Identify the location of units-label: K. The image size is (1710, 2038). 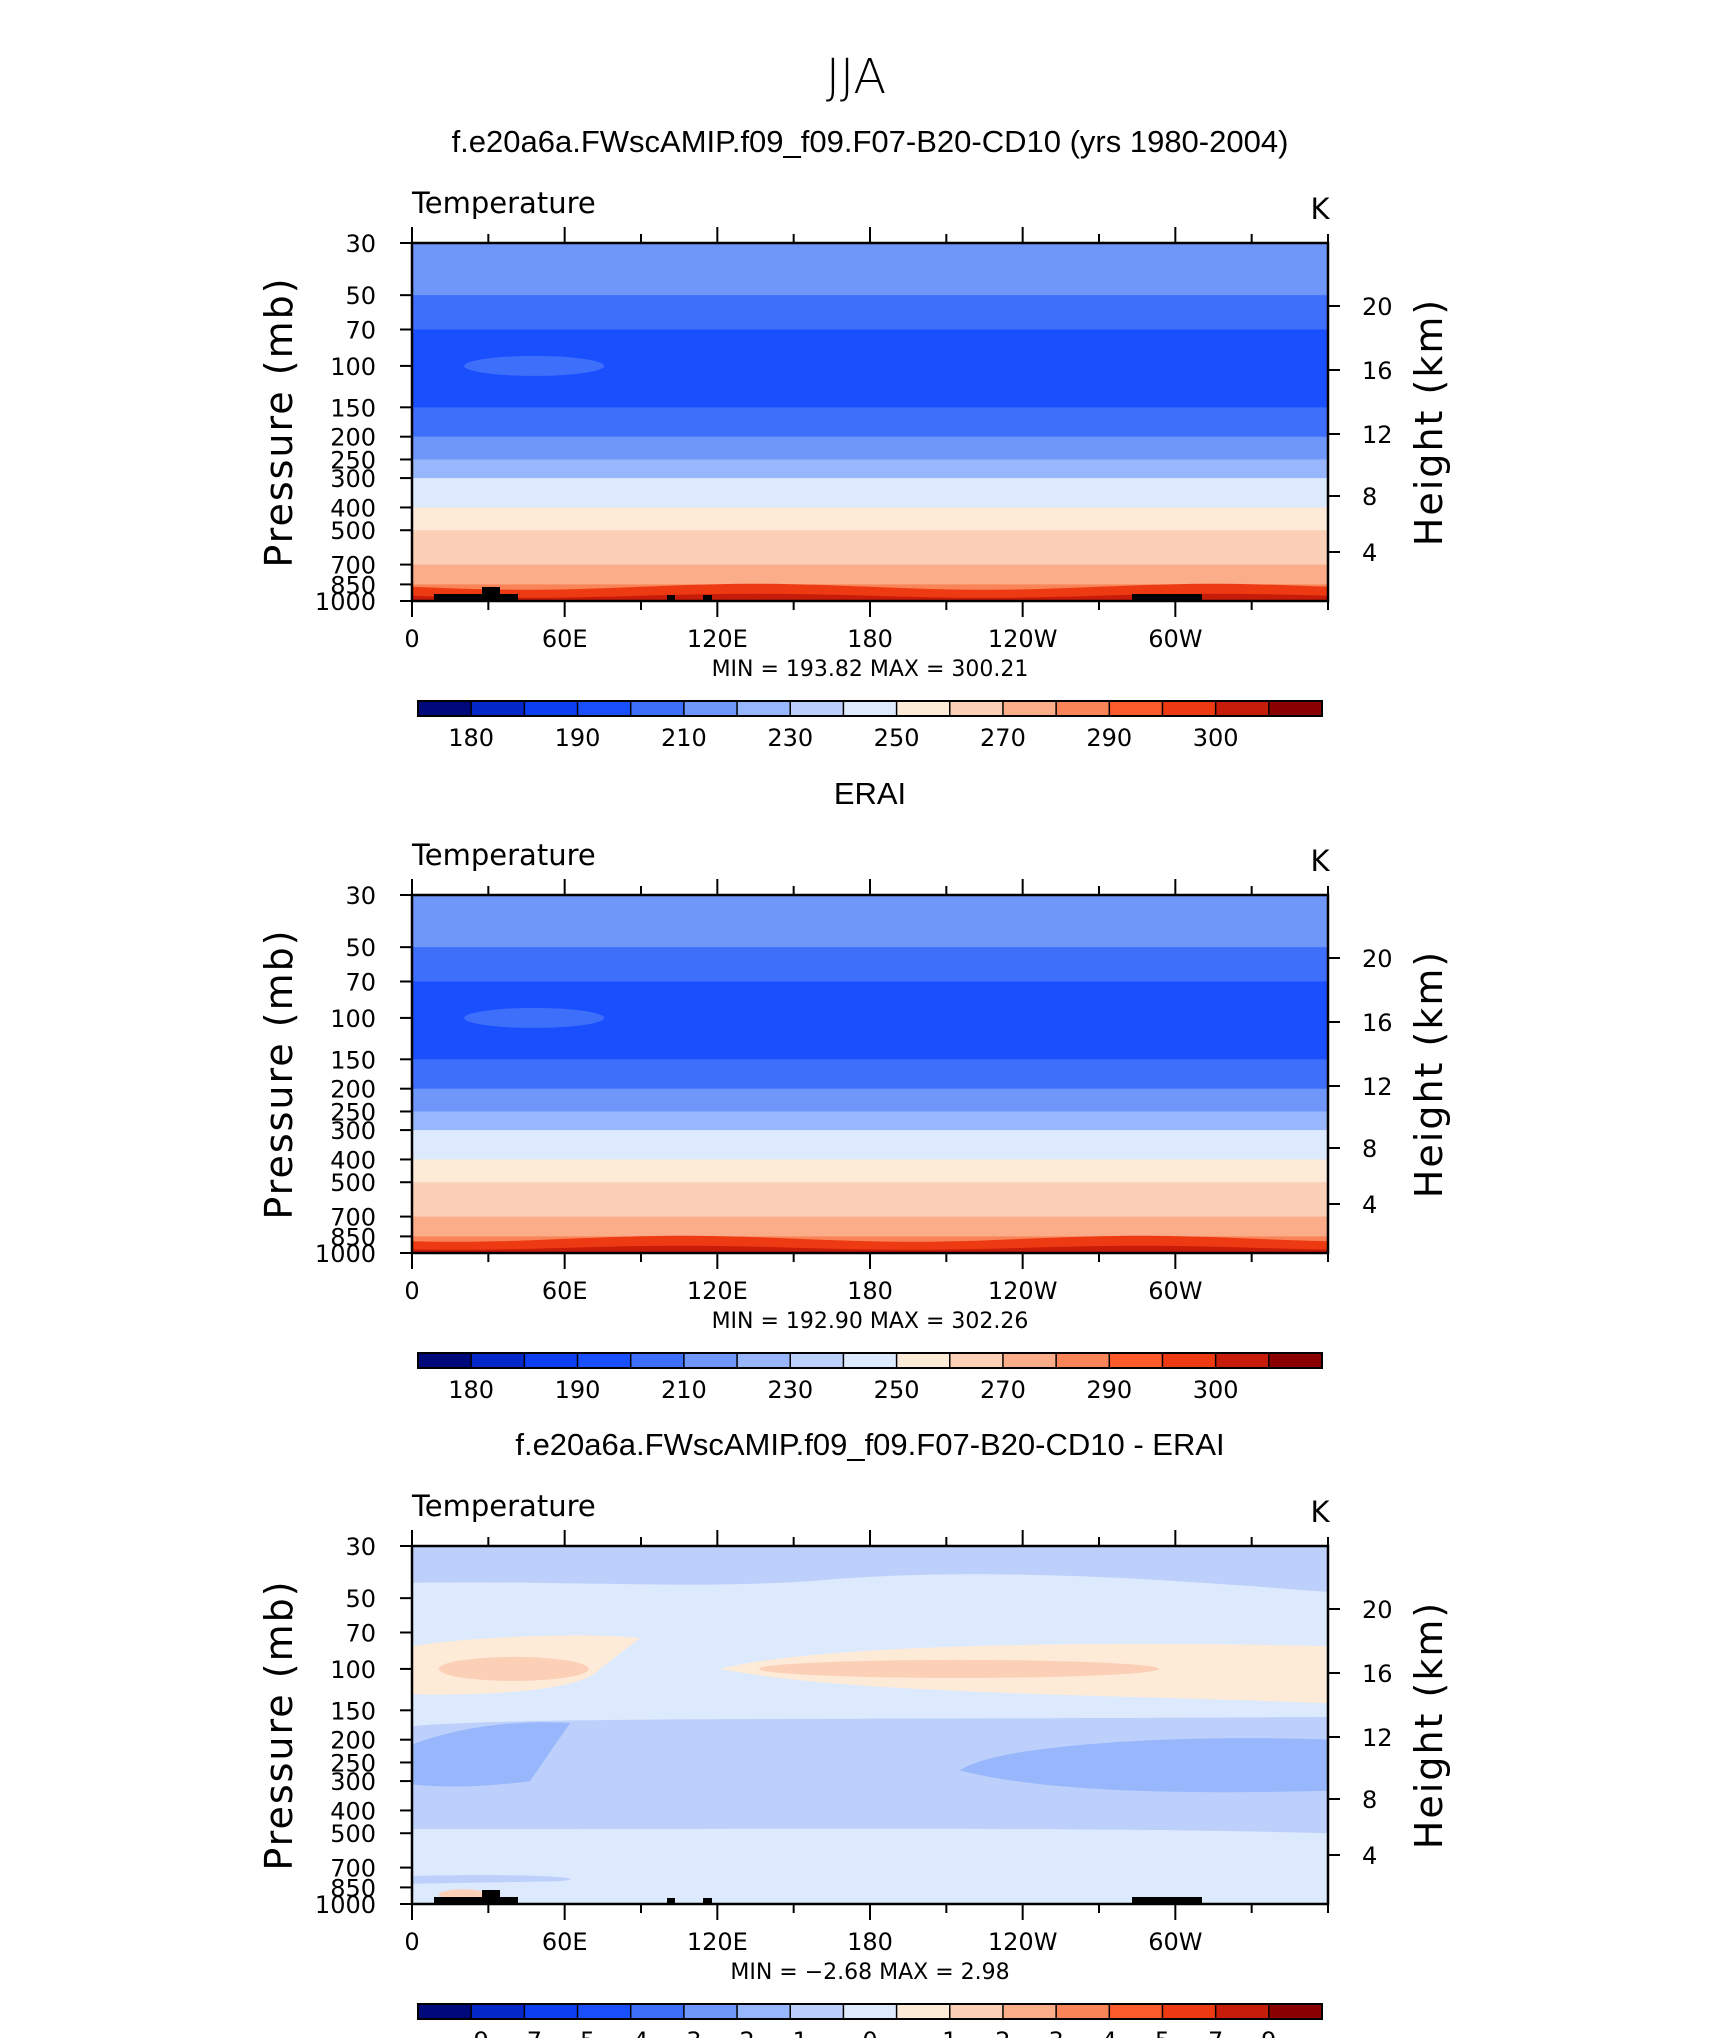
(1320, 861).